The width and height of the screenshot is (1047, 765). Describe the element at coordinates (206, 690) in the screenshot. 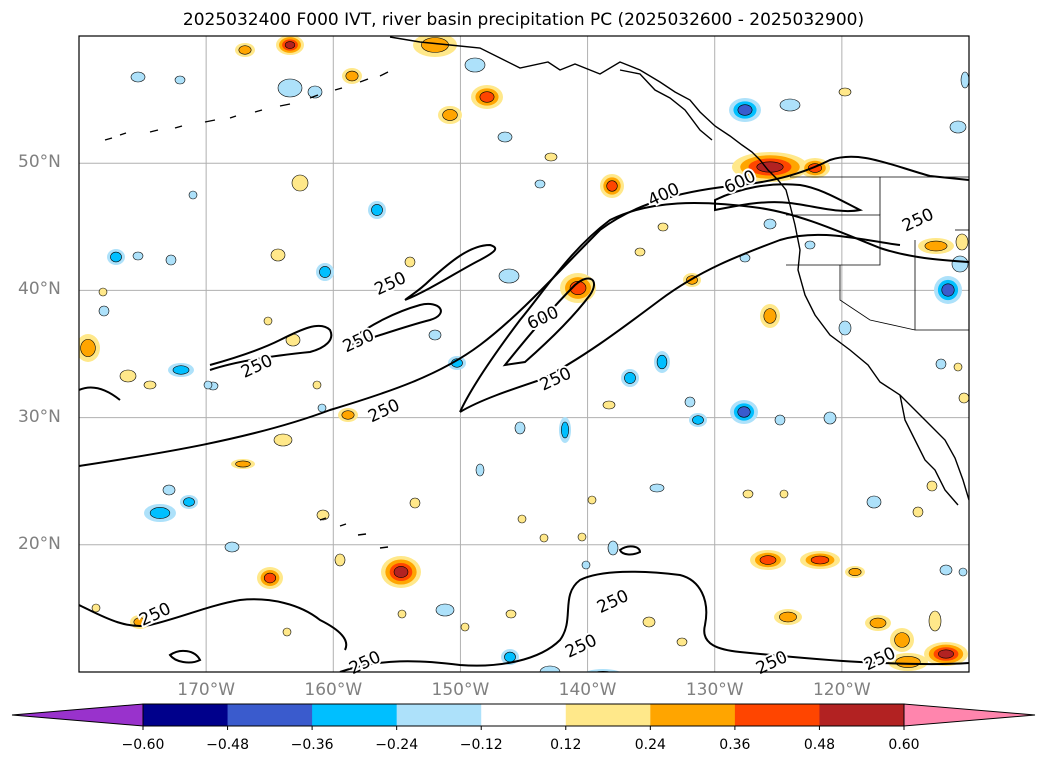

I see `lon-label: 170°W` at that location.